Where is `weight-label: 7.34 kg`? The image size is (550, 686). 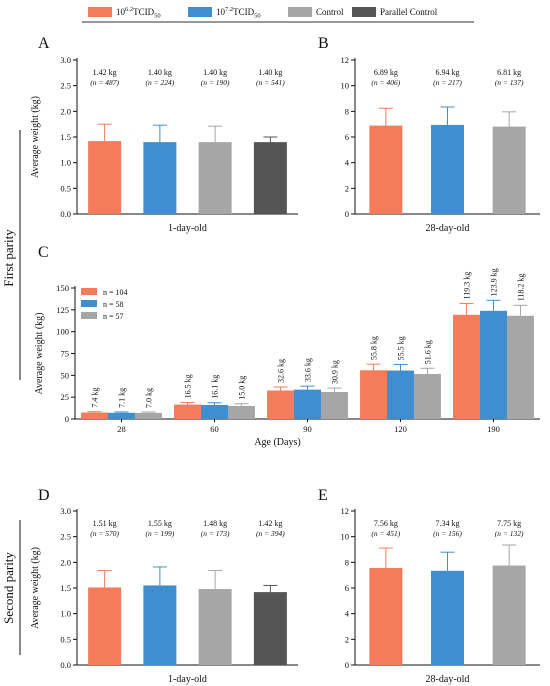 weight-label: 7.34 kg is located at coordinates (448, 523).